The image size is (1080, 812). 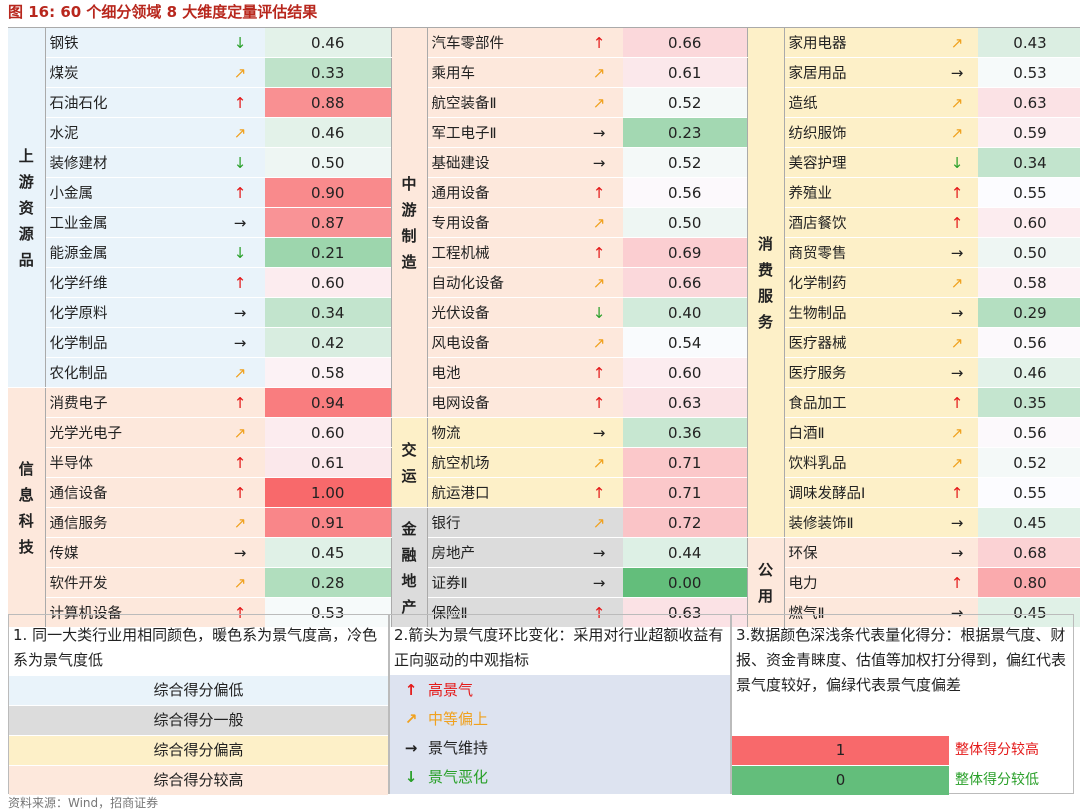 What do you see at coordinates (130, 372) in the screenshot?
I see `industry-name: 农化制品` at bounding box center [130, 372].